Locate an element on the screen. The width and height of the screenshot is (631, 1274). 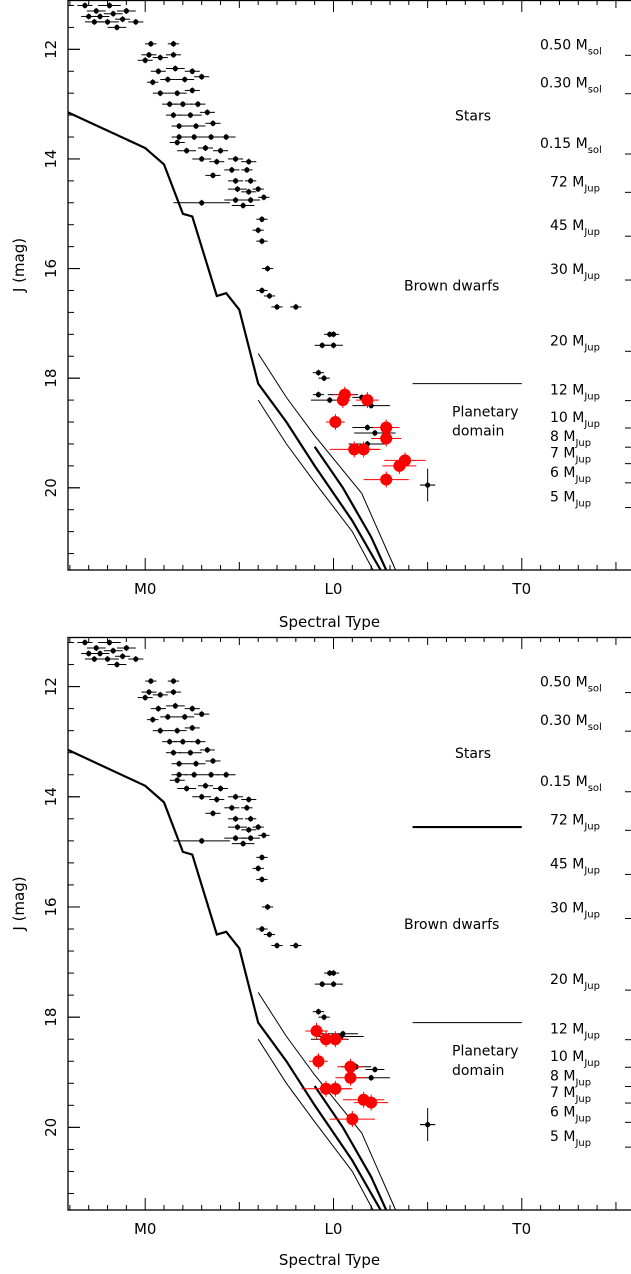
mass-label: 20 MJup is located at coordinates (575, 982).